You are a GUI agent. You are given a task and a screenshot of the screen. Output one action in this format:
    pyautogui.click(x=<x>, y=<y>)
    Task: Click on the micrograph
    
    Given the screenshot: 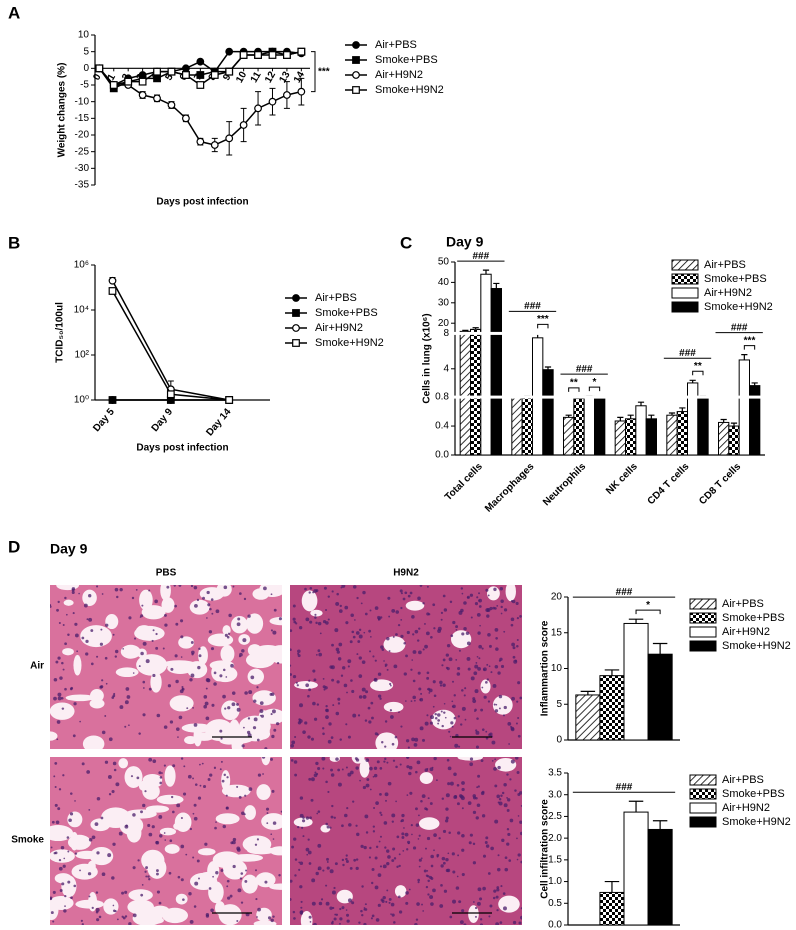 What is the action you would take?
    pyautogui.click(x=166, y=841)
    